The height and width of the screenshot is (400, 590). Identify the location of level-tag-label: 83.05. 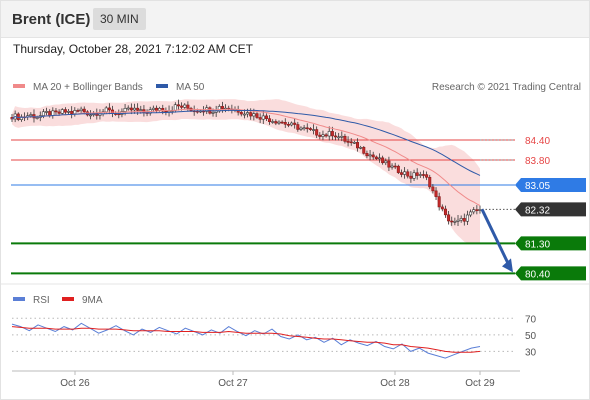
(537, 186).